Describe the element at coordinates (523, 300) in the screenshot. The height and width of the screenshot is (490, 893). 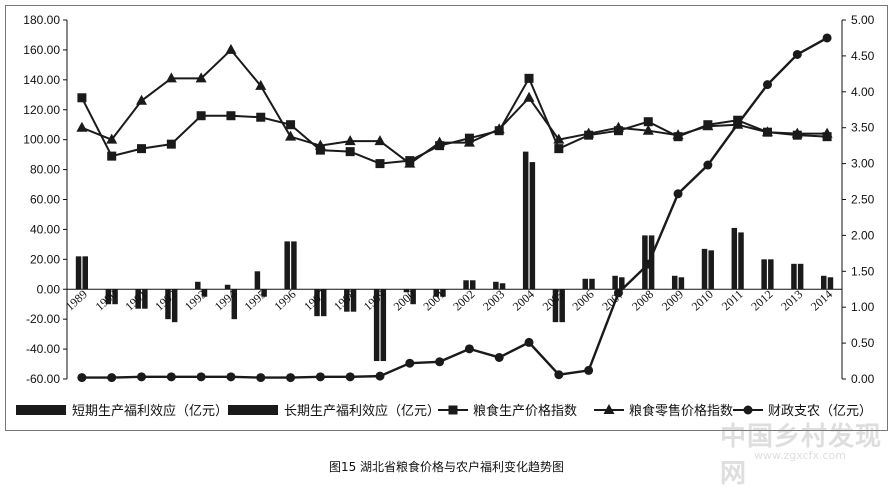
I see `x-tick-label: 2004` at that location.